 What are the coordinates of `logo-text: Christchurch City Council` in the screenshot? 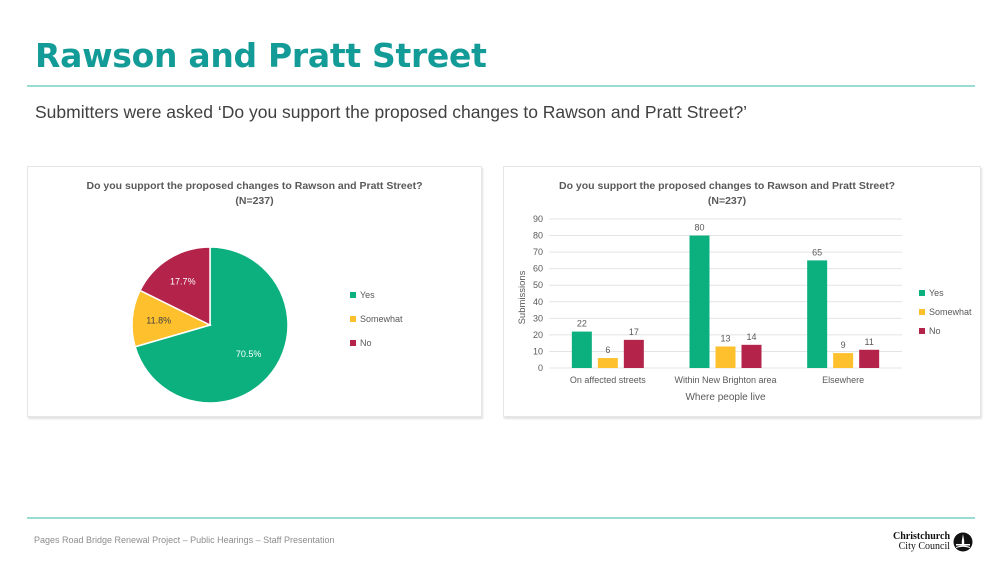 It's located at (921, 542).